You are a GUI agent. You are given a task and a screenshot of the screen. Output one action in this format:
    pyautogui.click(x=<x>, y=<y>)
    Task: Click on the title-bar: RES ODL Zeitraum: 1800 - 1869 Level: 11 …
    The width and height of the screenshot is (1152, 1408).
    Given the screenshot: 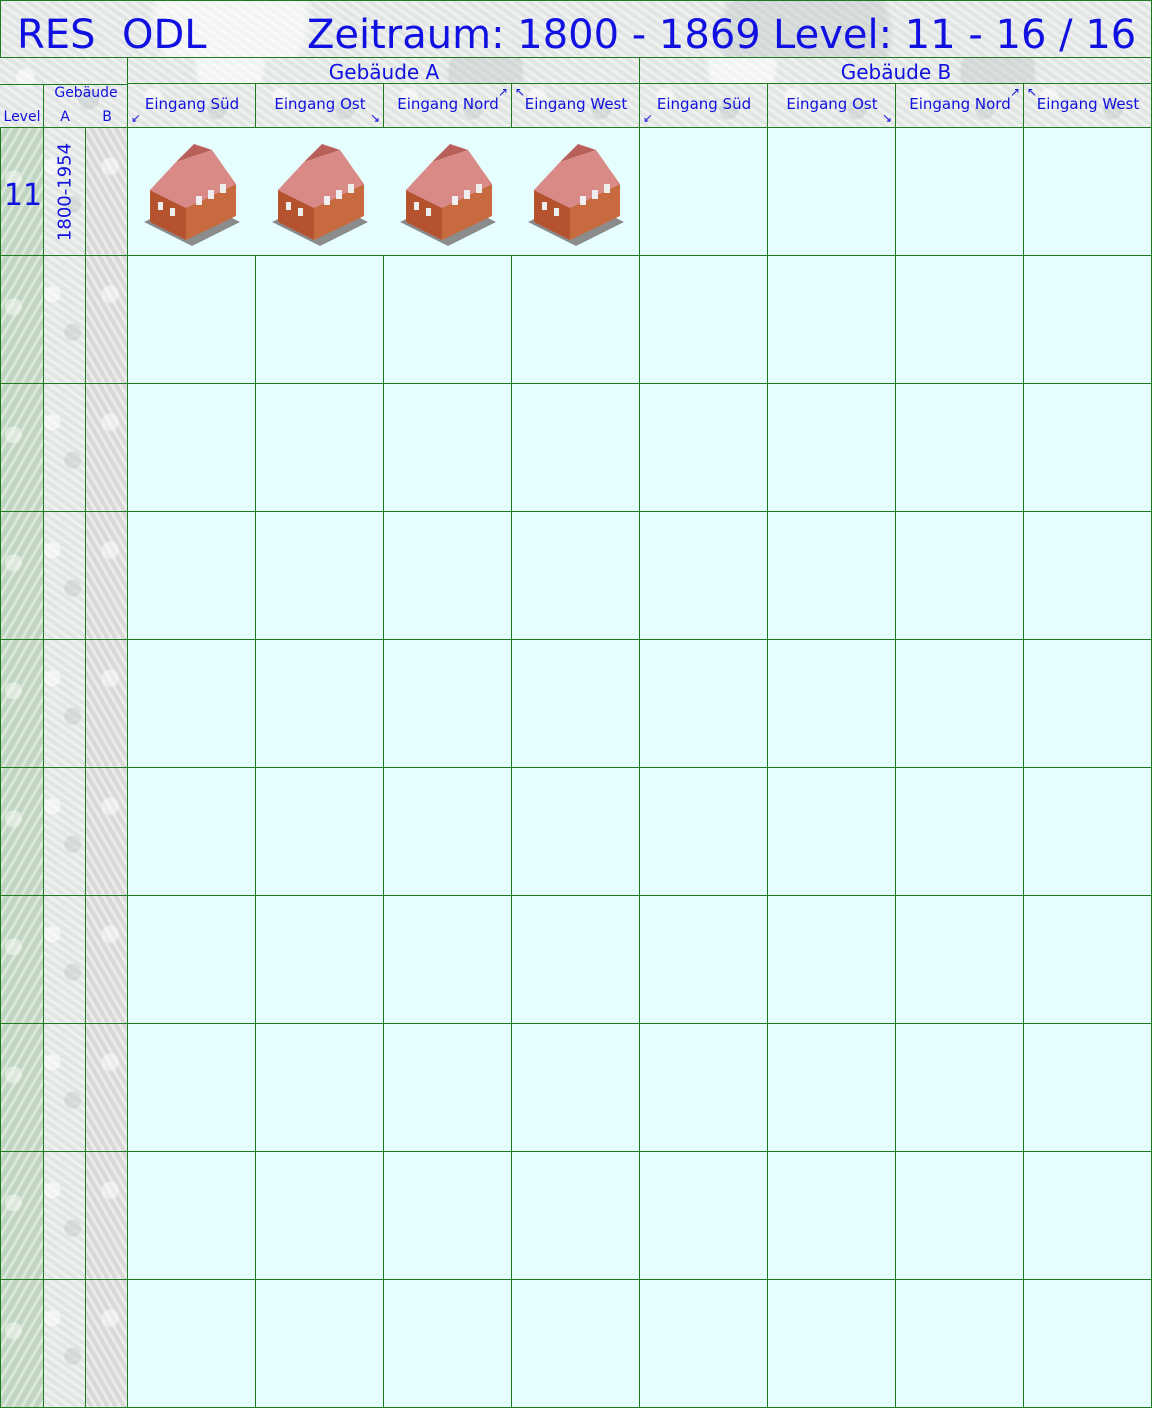 What is the action you would take?
    pyautogui.click(x=576, y=29)
    